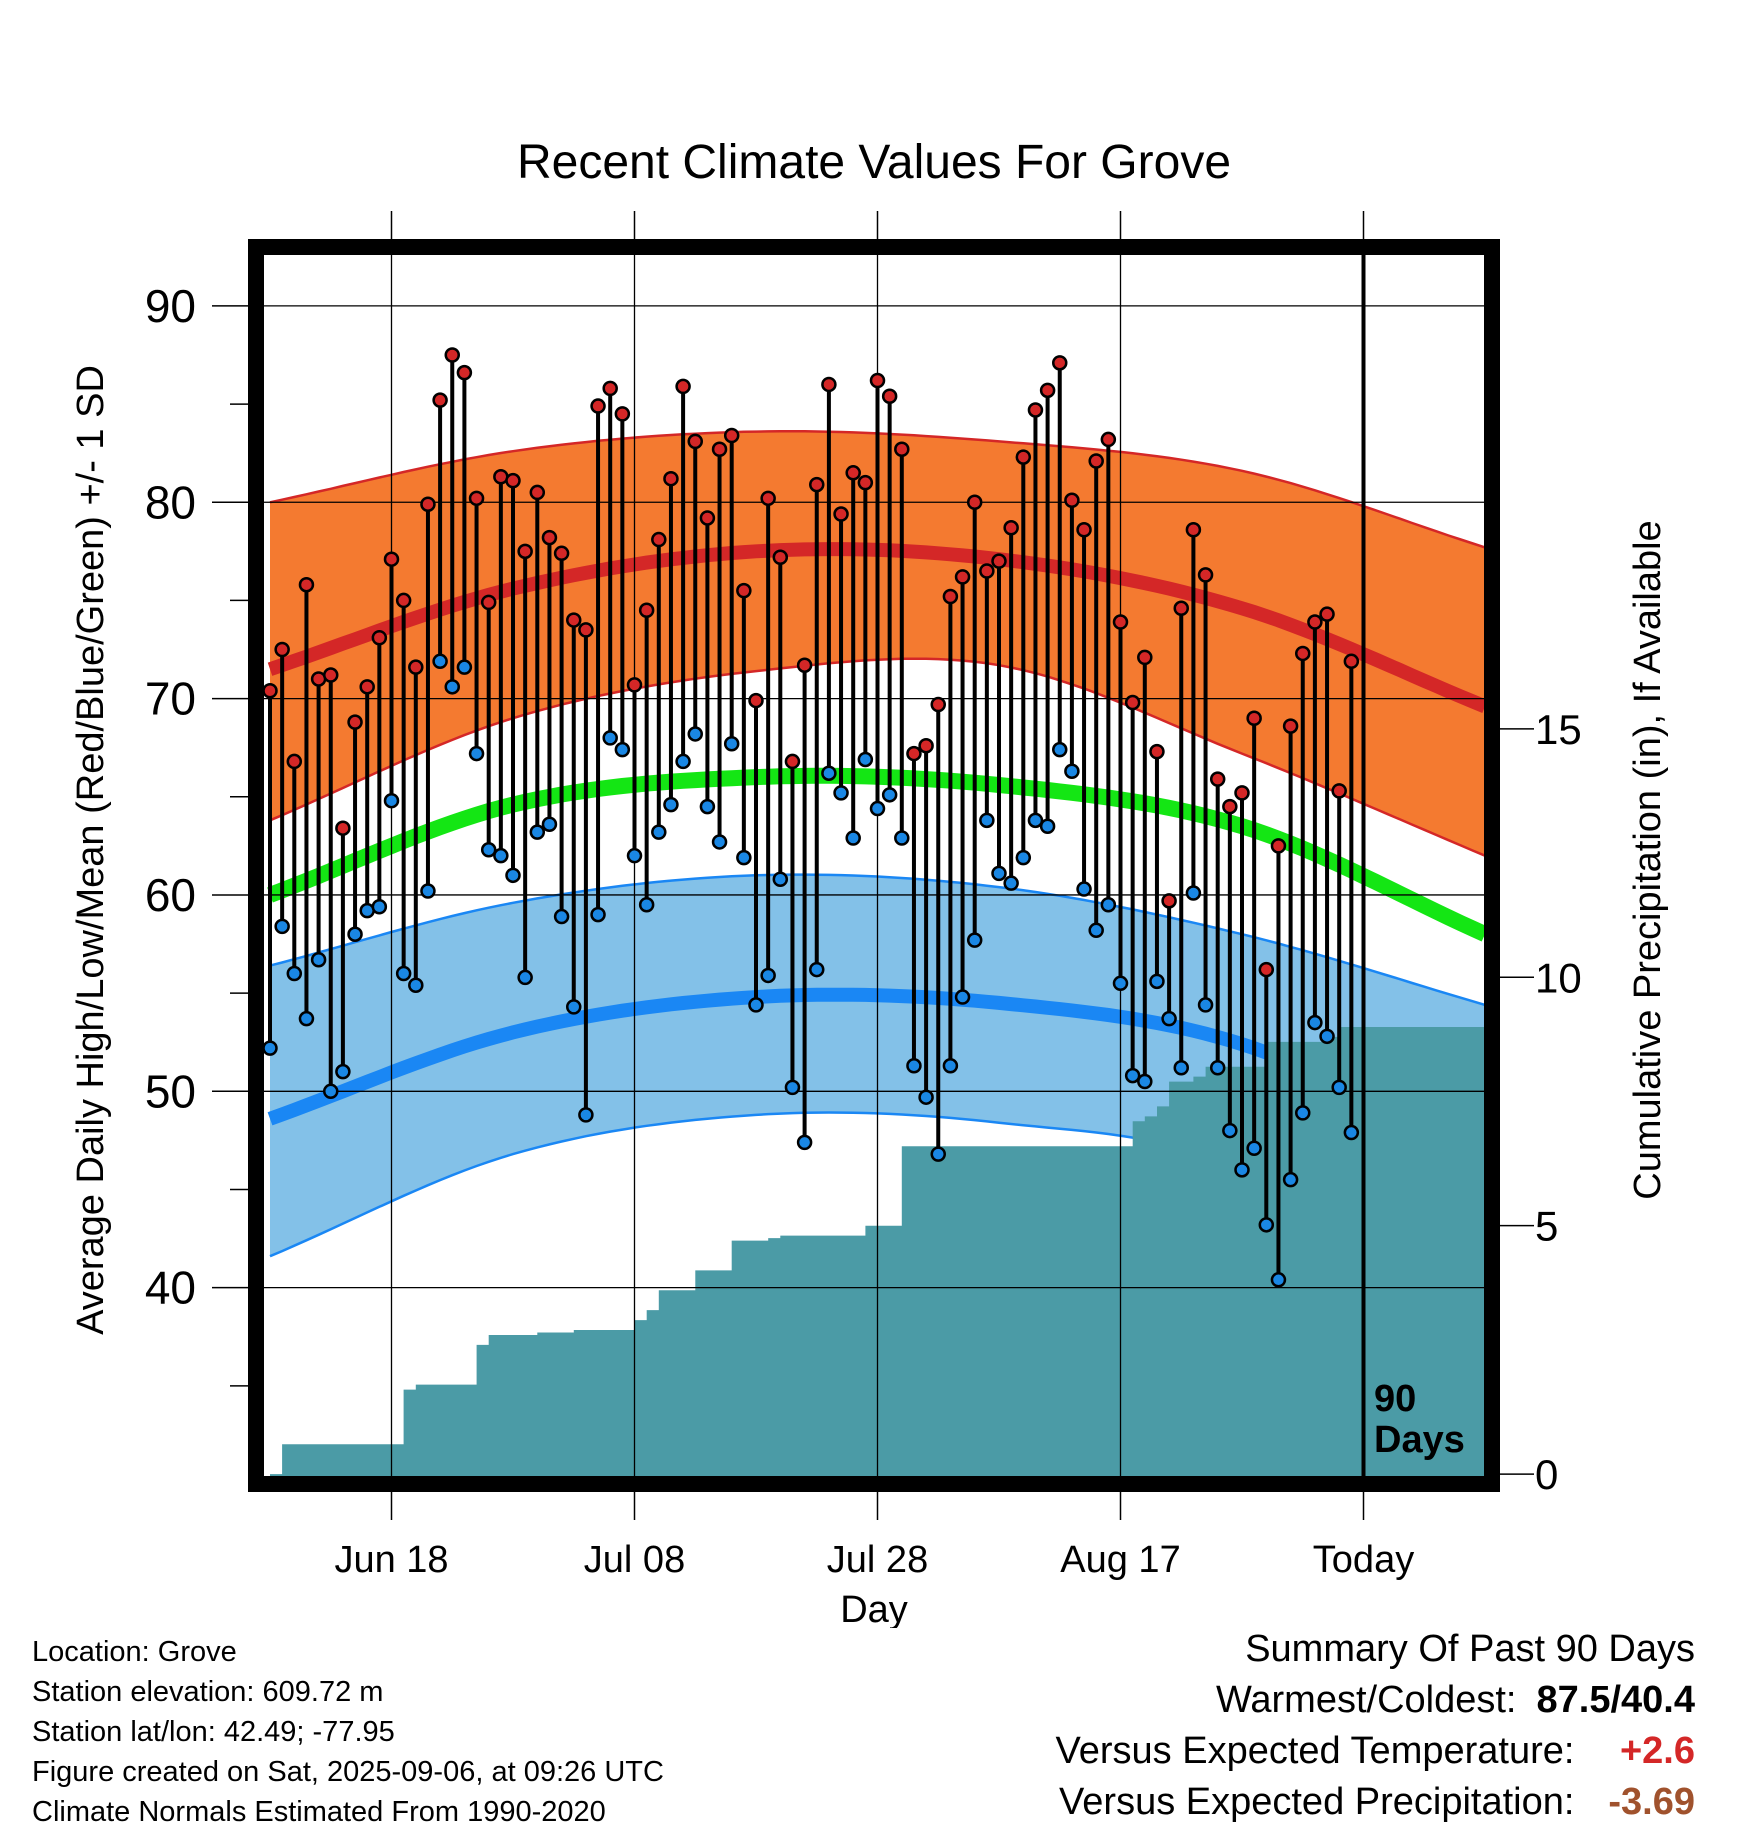  I want to click on temp-delta-value: +2.6, so click(1657, 1751).